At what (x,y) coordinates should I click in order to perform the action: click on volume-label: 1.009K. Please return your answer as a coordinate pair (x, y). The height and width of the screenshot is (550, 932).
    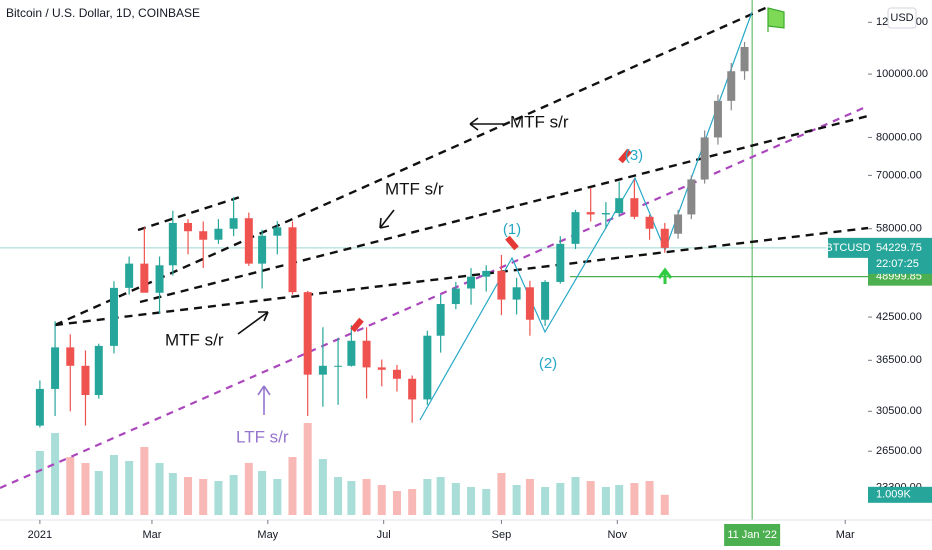
    Looking at the image, I should click on (894, 495).